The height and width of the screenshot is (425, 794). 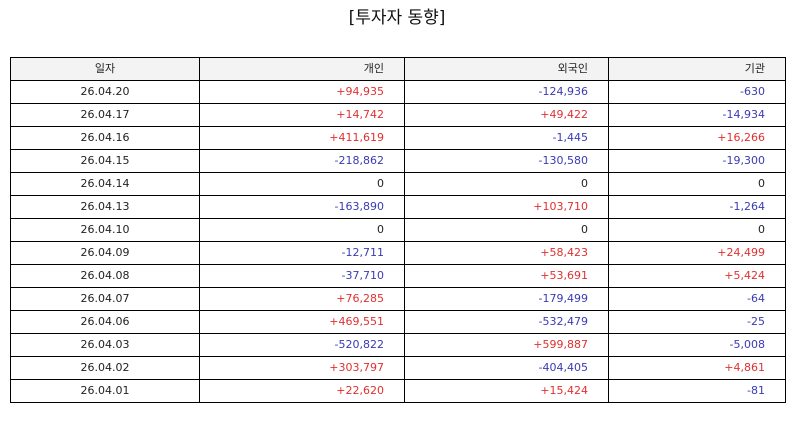 I want to click on date-cell: 26.04.14, so click(x=105, y=184).